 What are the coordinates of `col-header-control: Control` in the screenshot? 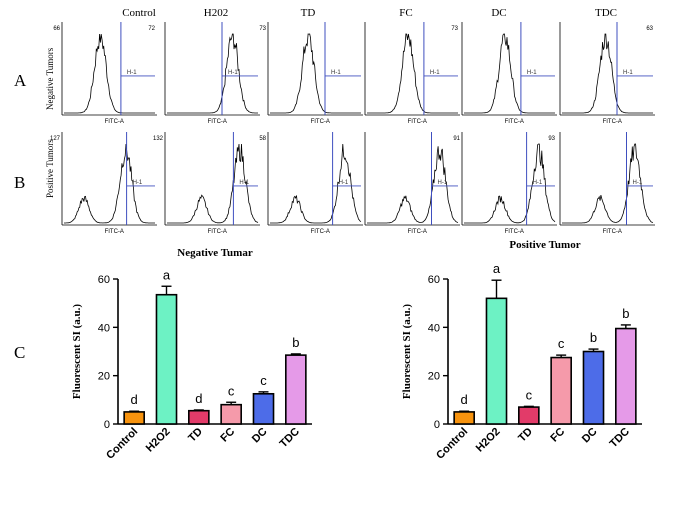 It's located at (139, 13).